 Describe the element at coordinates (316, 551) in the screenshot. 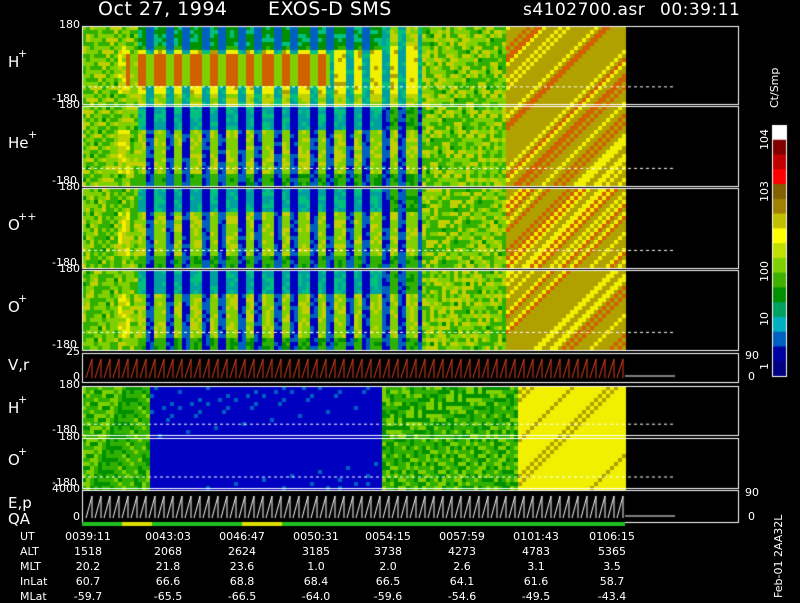

I see `table-cell: 3185` at that location.